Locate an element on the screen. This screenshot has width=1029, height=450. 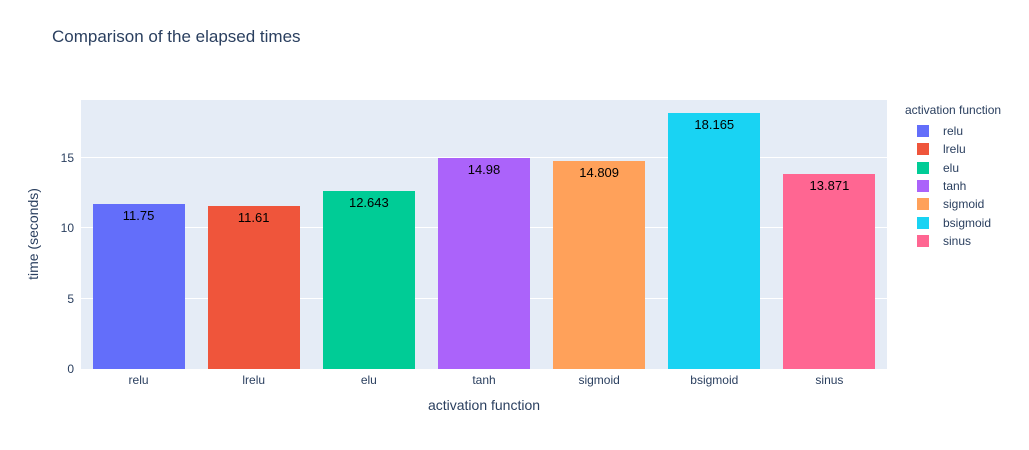
legend-item-label: lrelu is located at coordinates (954, 149).